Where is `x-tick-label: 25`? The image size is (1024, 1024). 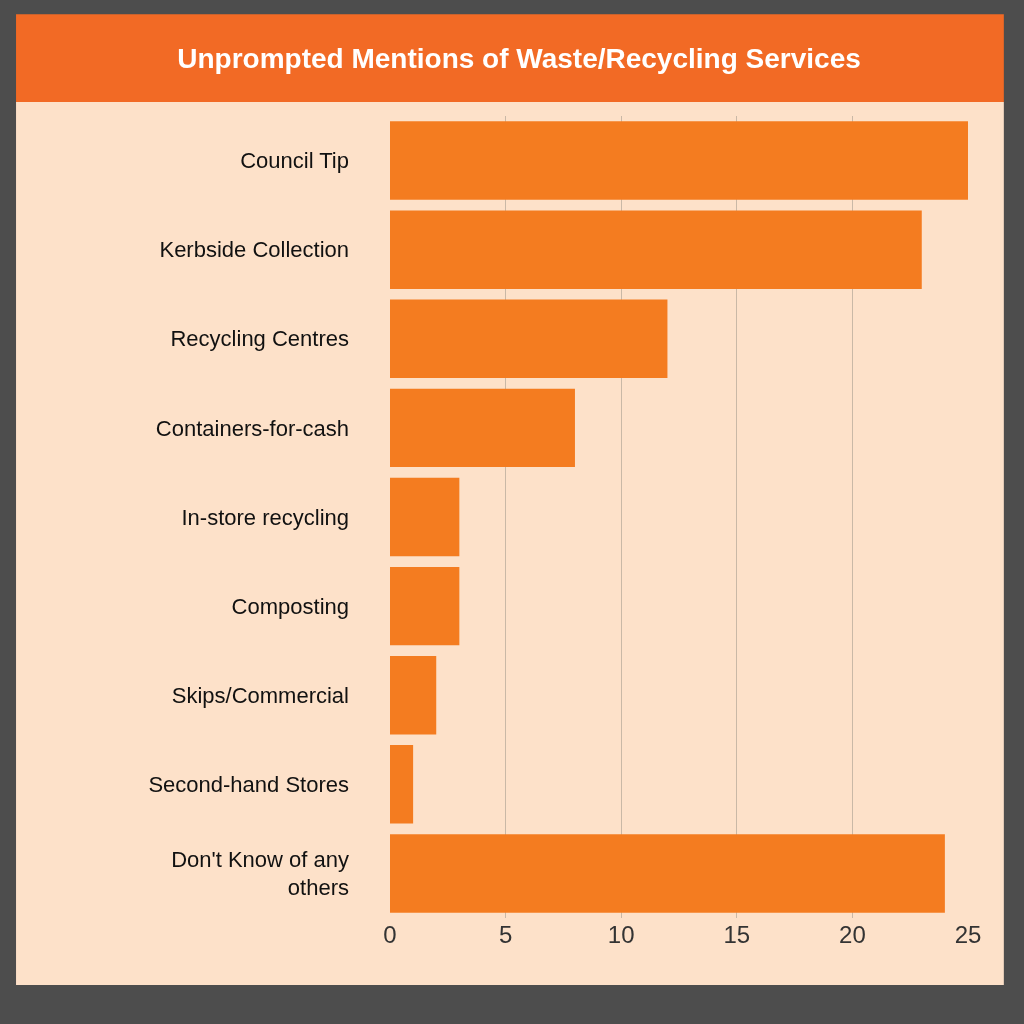 x-tick-label: 25 is located at coordinates (968, 934).